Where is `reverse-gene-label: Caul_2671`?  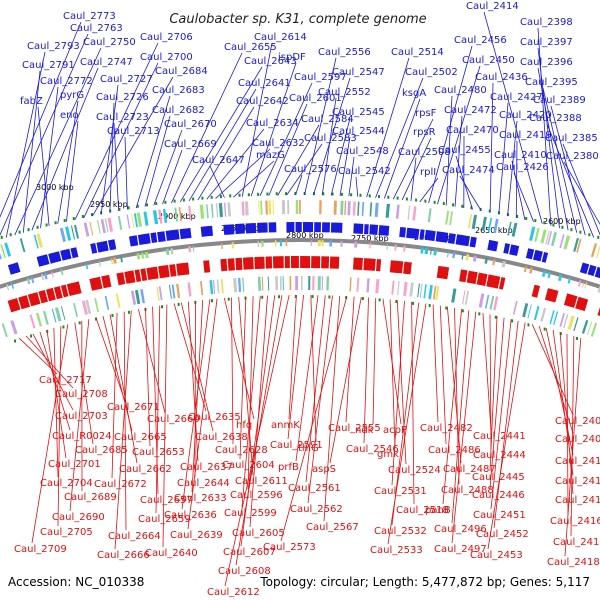
reverse-gene-label: Caul_2671 is located at coordinates (133, 407).